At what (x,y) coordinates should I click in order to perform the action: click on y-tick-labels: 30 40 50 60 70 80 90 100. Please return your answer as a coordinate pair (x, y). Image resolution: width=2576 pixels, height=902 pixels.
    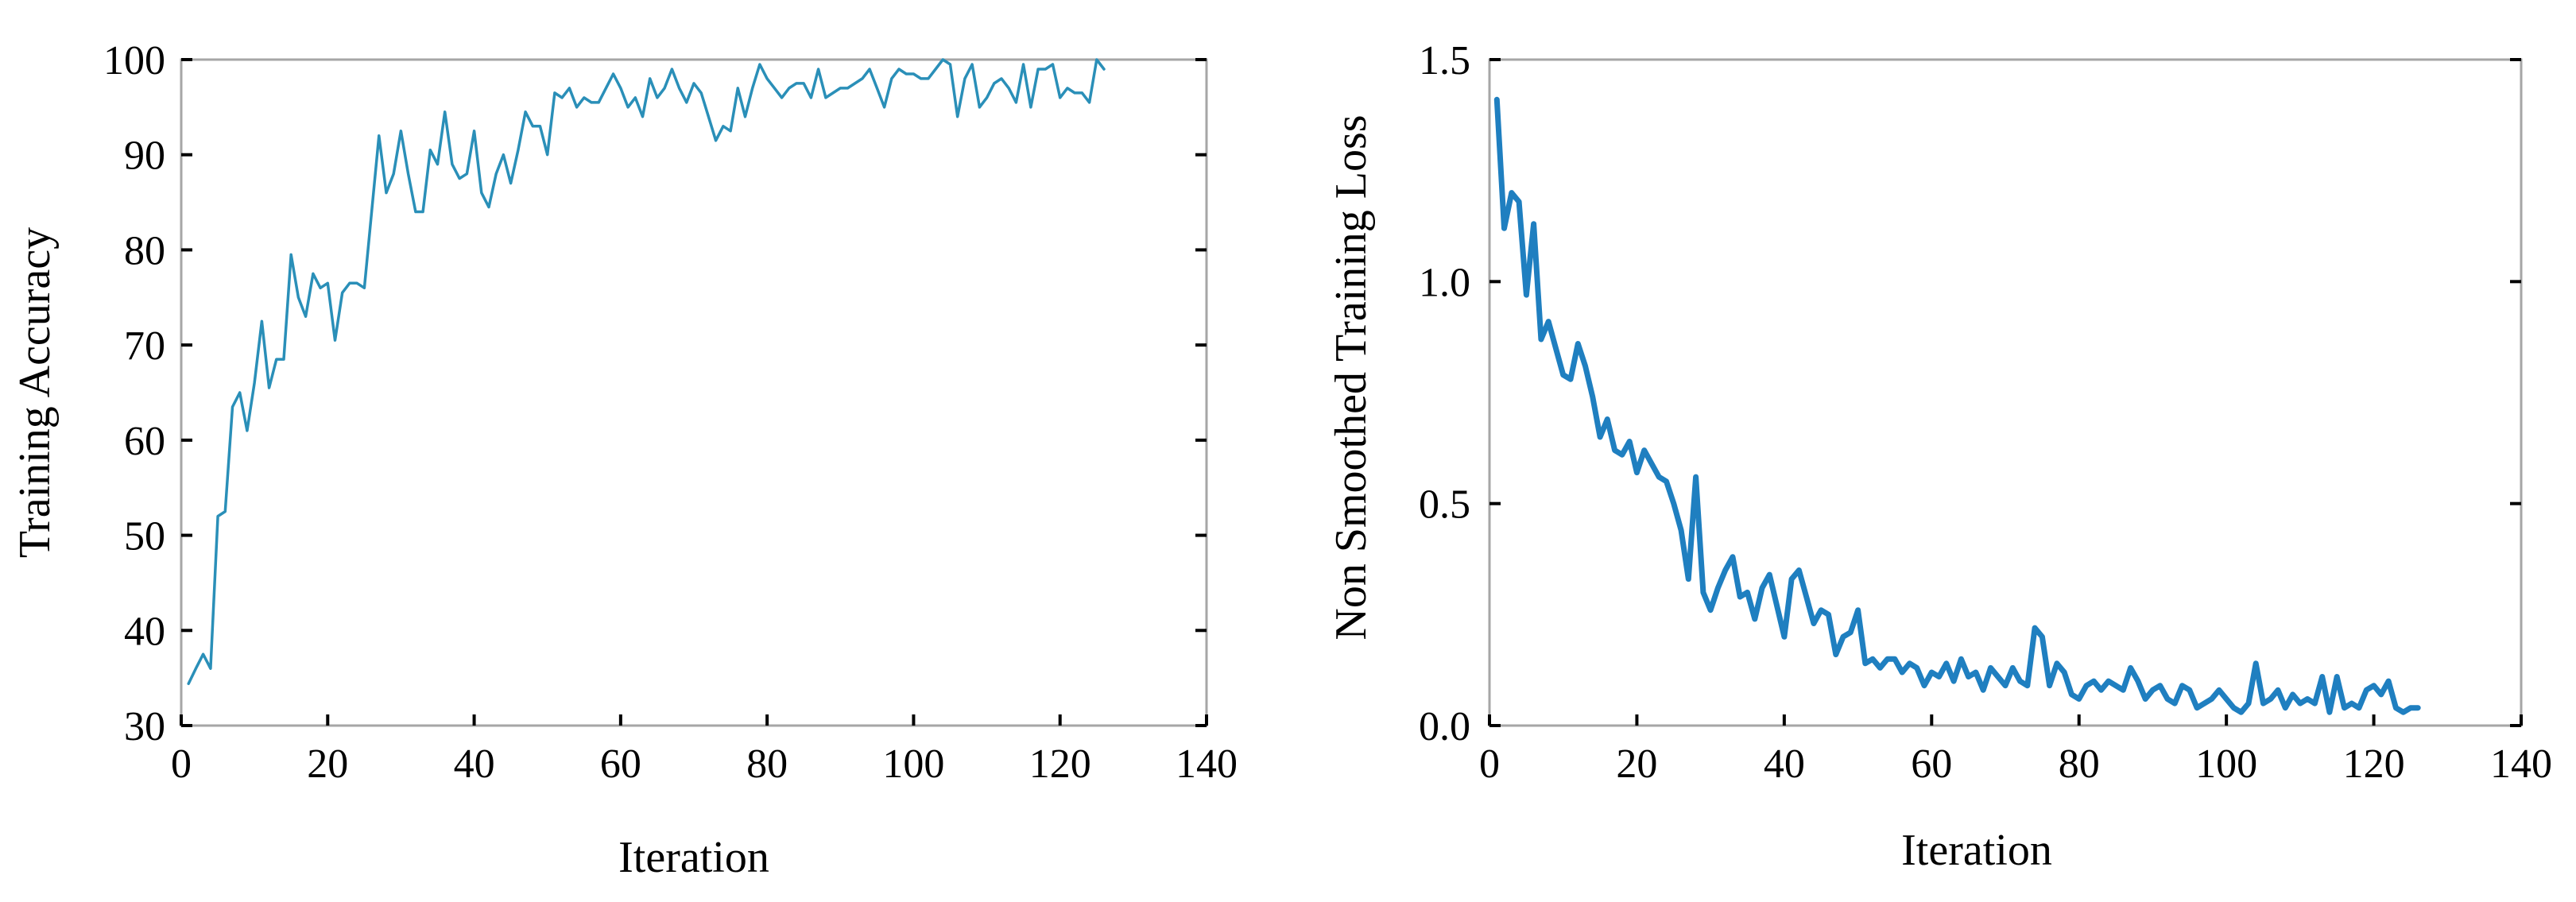
    Looking at the image, I should click on (134, 393).